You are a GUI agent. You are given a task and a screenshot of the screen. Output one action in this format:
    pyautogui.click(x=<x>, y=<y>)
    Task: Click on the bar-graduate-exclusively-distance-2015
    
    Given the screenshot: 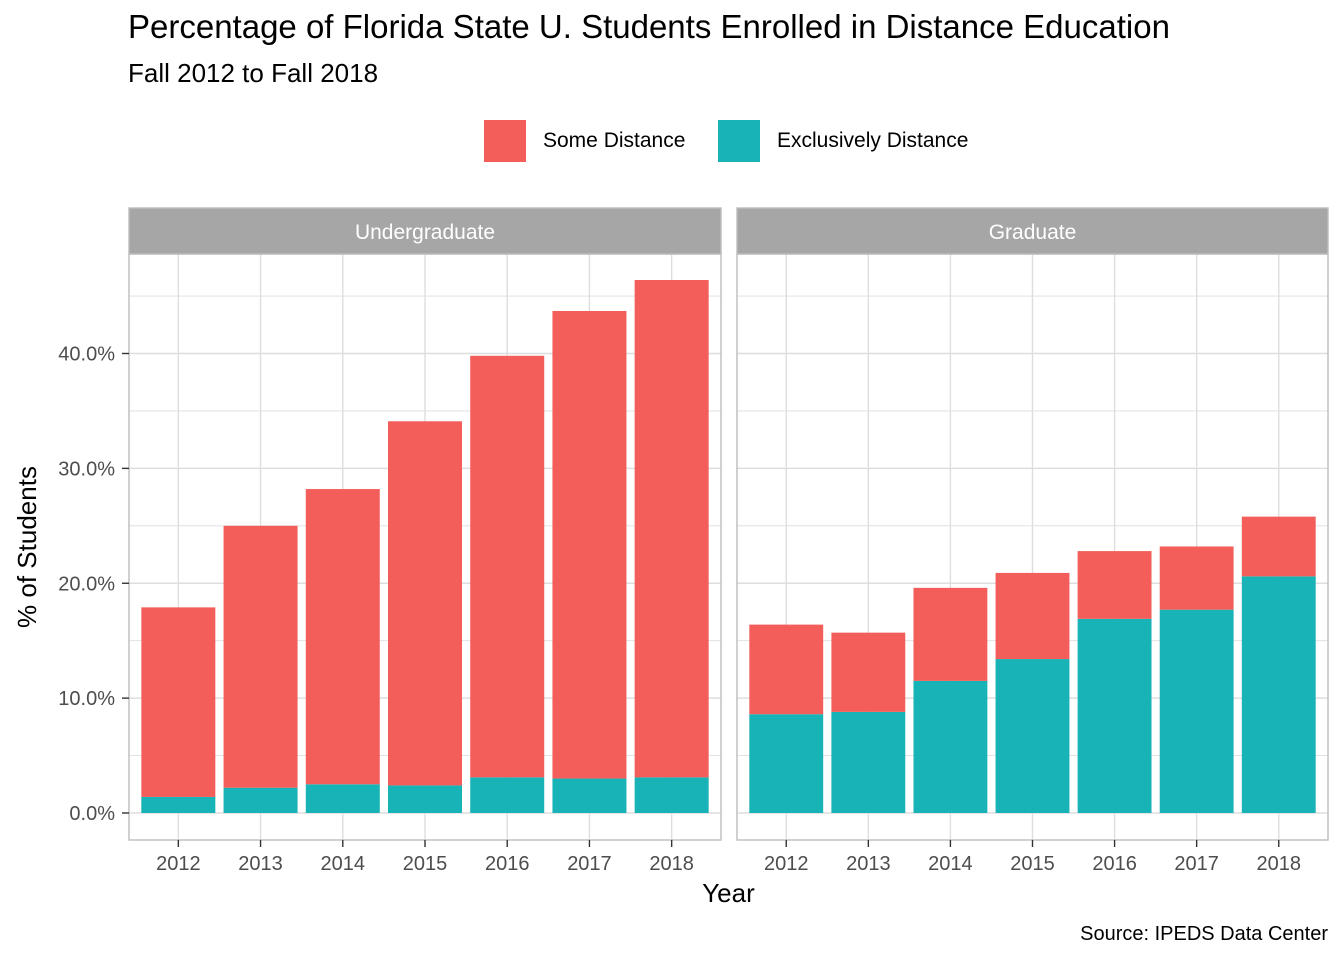 What is the action you would take?
    pyautogui.click(x=1032, y=736)
    